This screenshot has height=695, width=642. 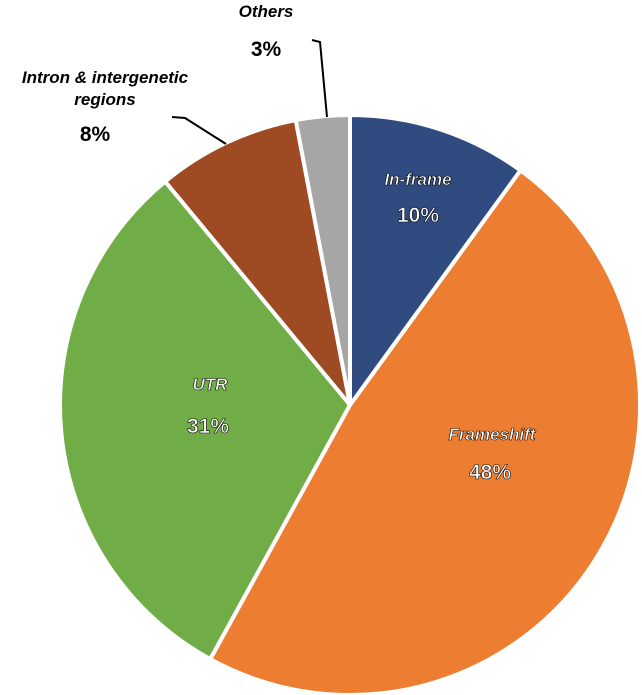 I want to click on slice-label: UTR, so click(x=210, y=385).